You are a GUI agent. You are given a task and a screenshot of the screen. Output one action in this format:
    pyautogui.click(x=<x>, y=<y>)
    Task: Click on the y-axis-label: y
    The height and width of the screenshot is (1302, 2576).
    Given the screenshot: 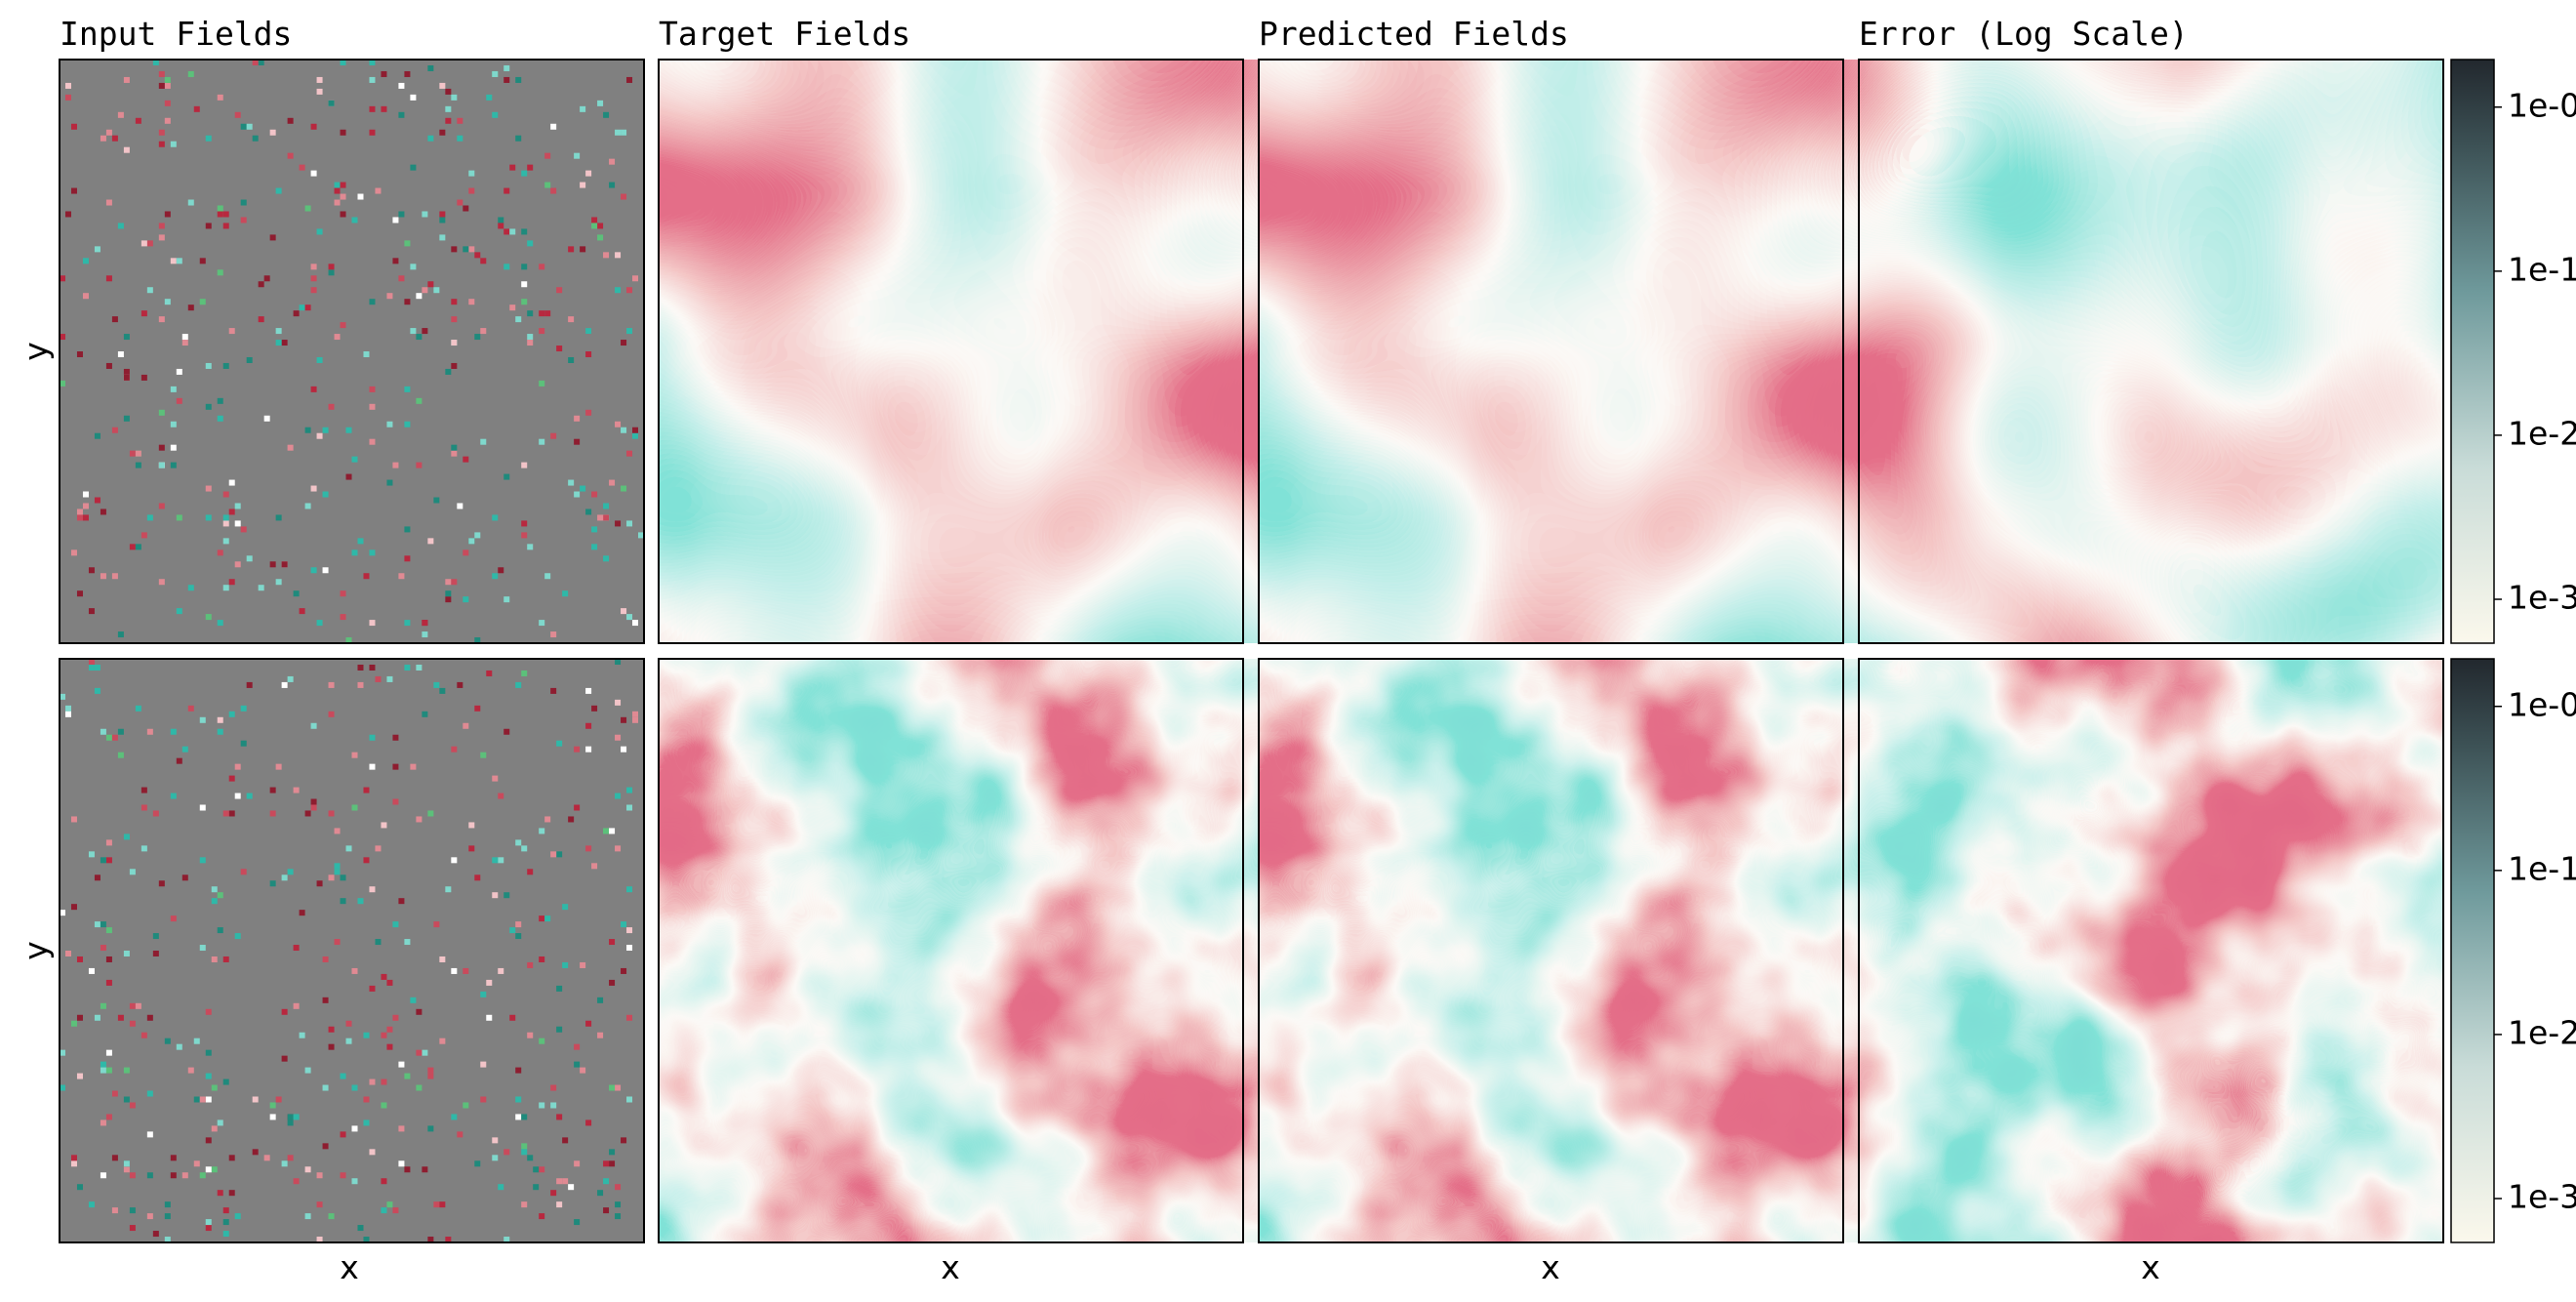 What is the action you would take?
    pyautogui.click(x=36, y=951)
    